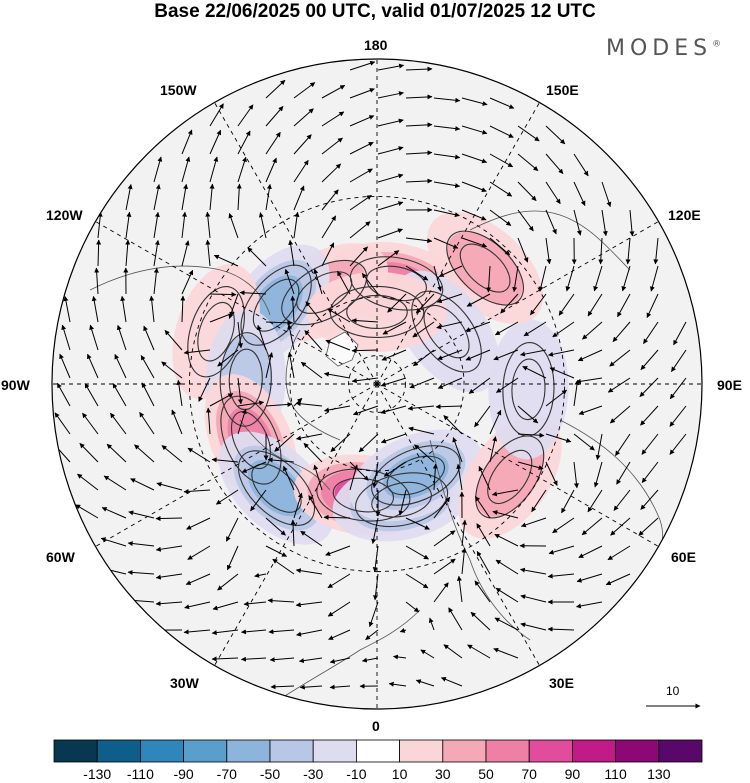 This screenshot has height=783, width=750. What do you see at coordinates (313, 774) in the screenshot?
I see `colorbar-tick-label: -30` at bounding box center [313, 774].